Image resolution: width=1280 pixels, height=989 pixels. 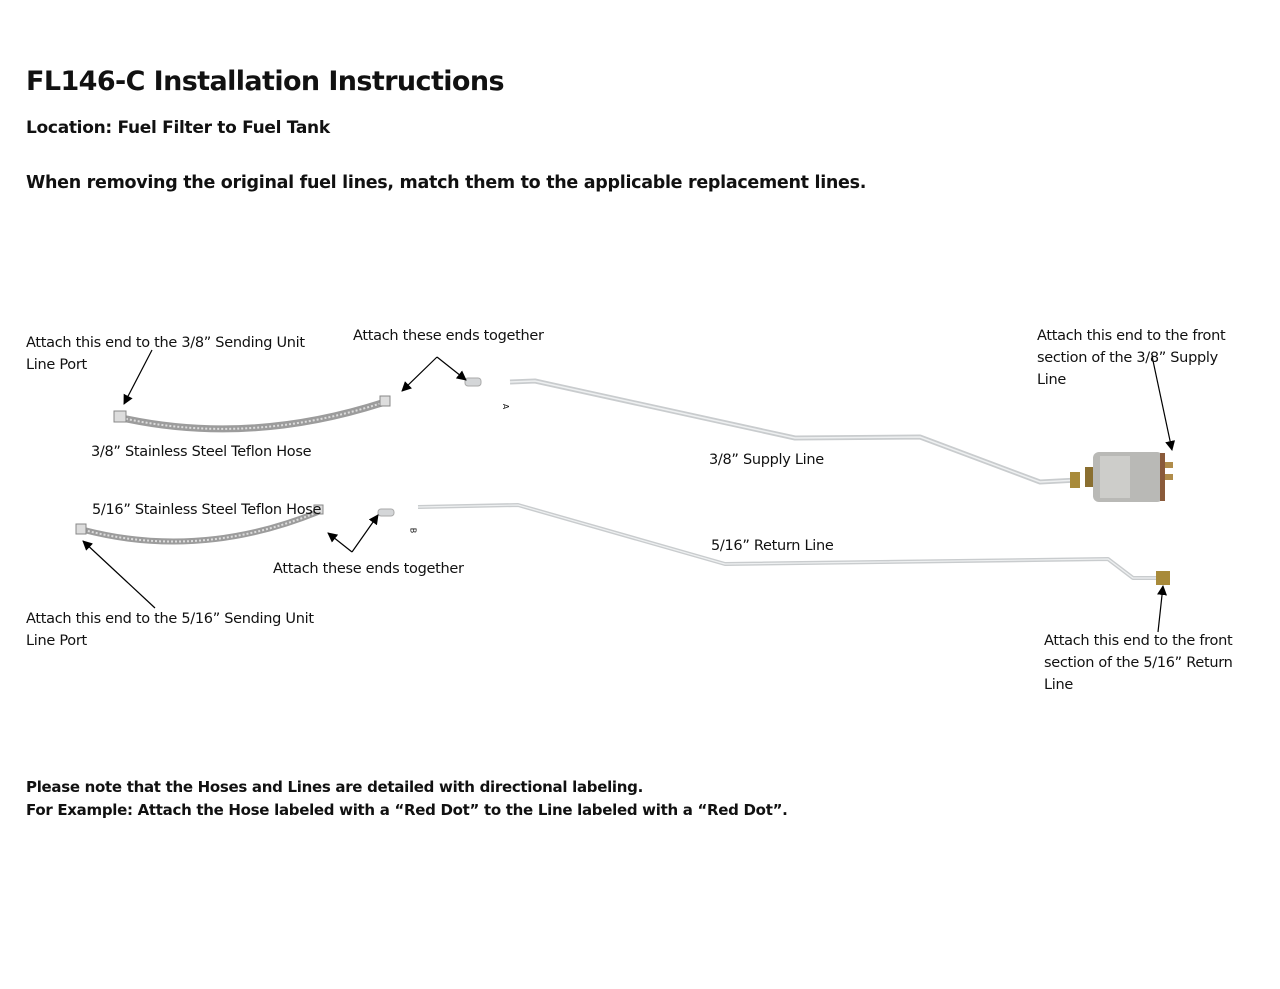 I want to click on label-return-line: 5/16” Return Line, so click(x=772, y=546).